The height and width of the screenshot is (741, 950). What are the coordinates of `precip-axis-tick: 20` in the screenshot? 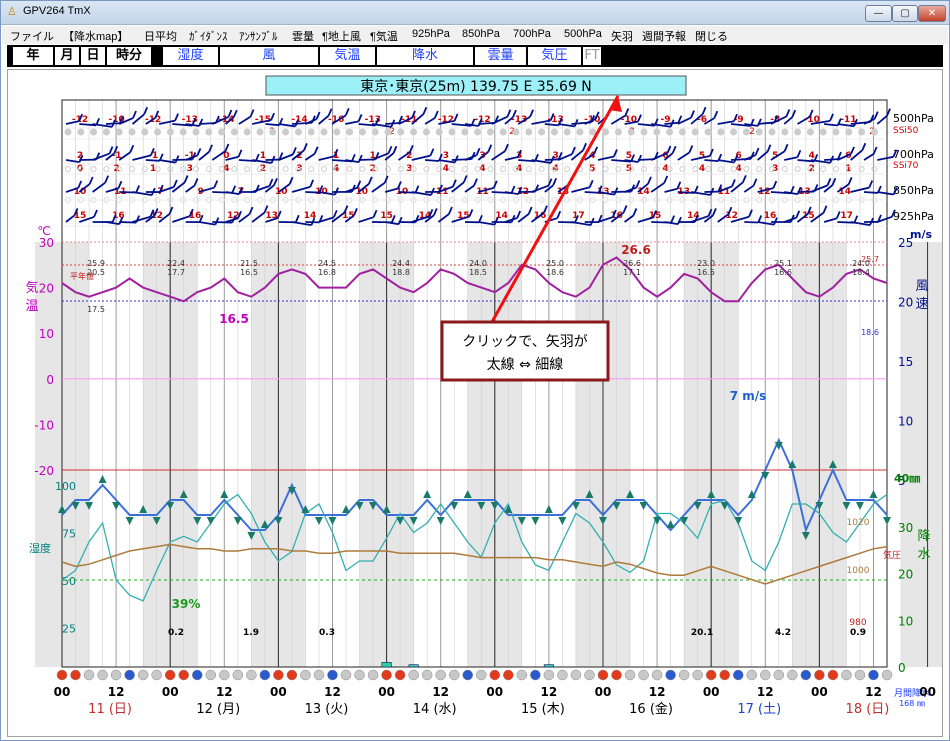 It's located at (905, 575).